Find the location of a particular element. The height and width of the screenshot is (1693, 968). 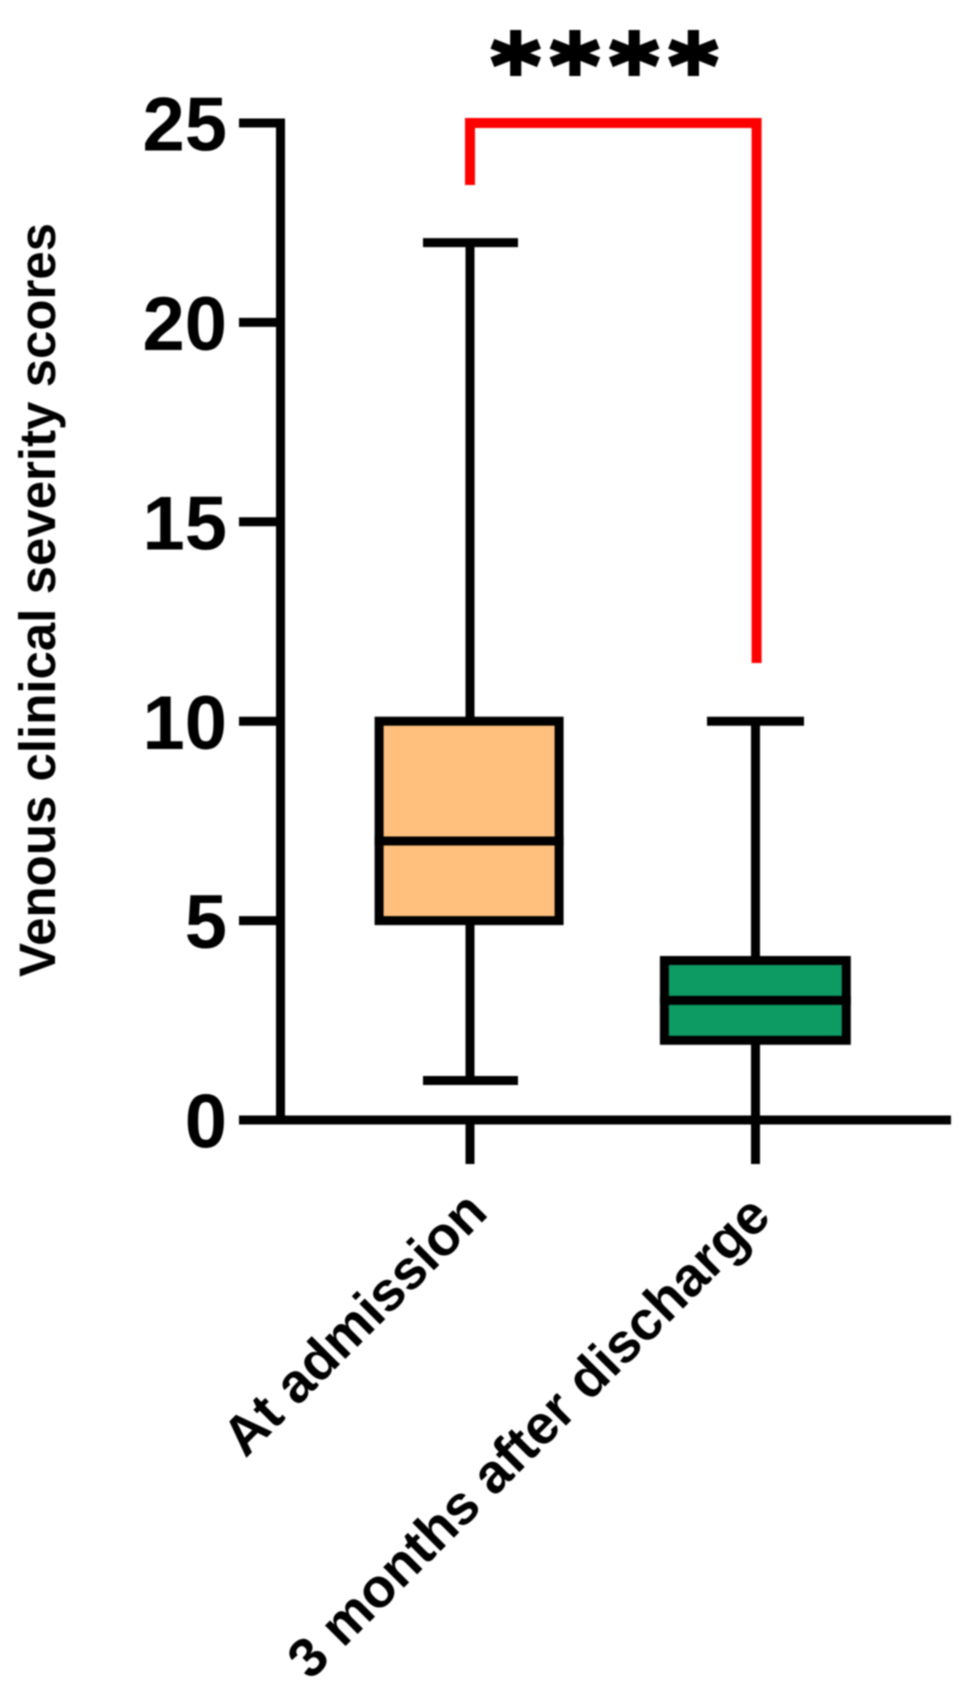

svg-text: 15 is located at coordinates (184, 523).